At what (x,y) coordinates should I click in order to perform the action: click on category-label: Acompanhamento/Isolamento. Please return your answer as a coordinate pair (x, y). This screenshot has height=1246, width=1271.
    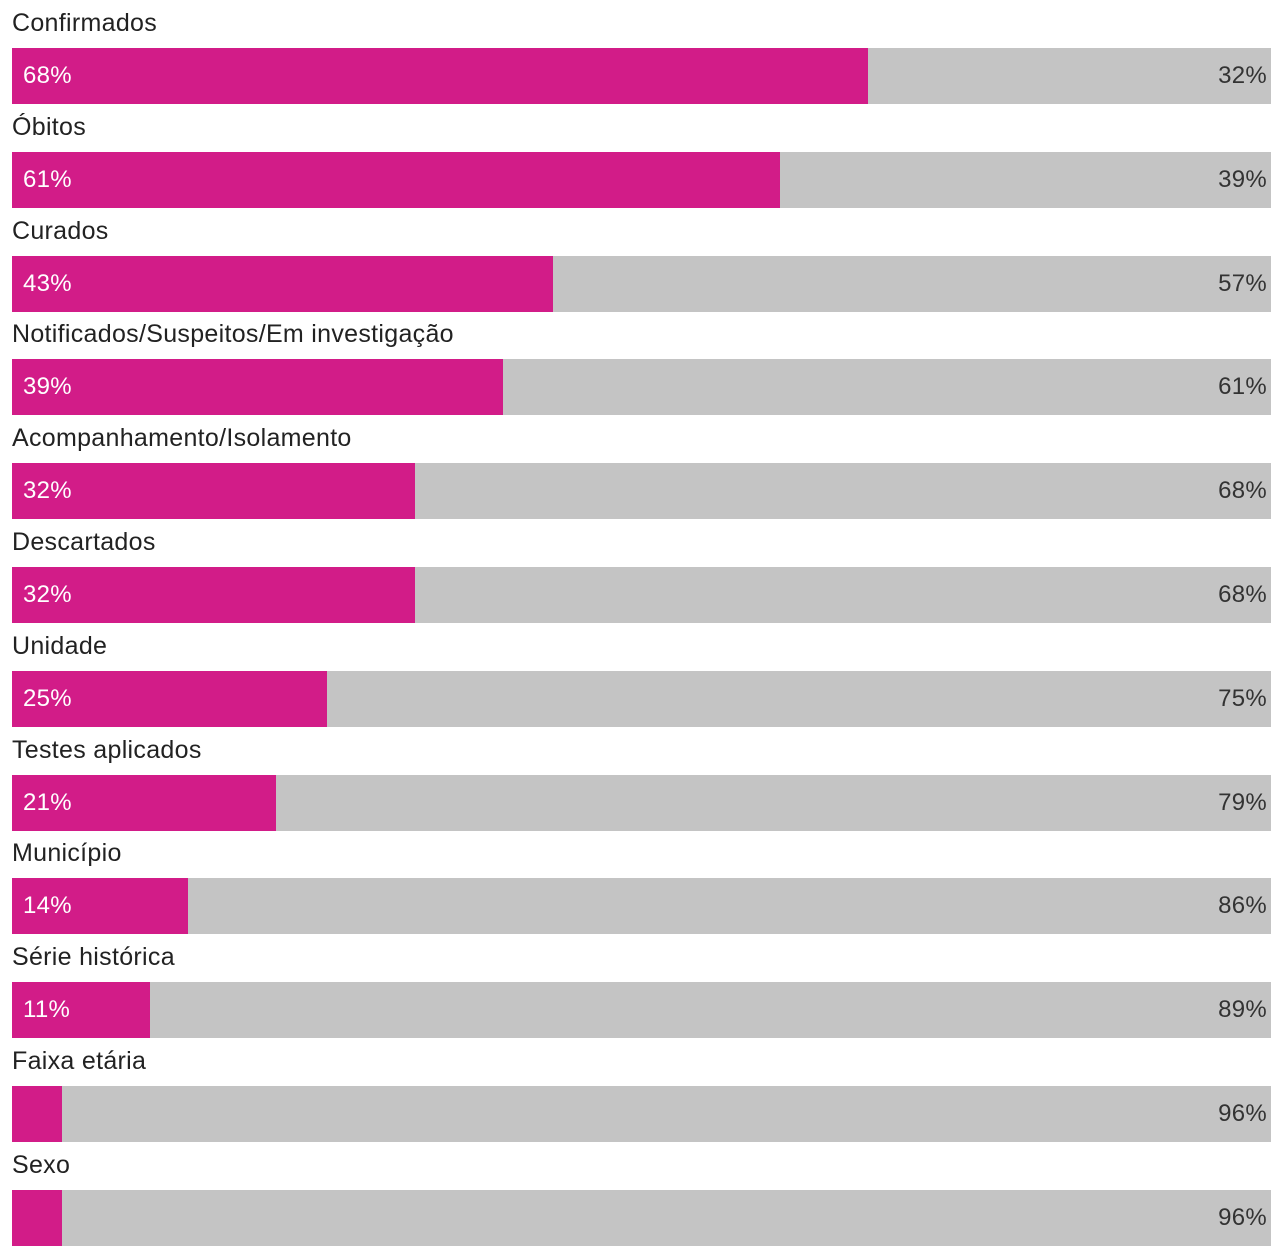
    Looking at the image, I should click on (182, 438).